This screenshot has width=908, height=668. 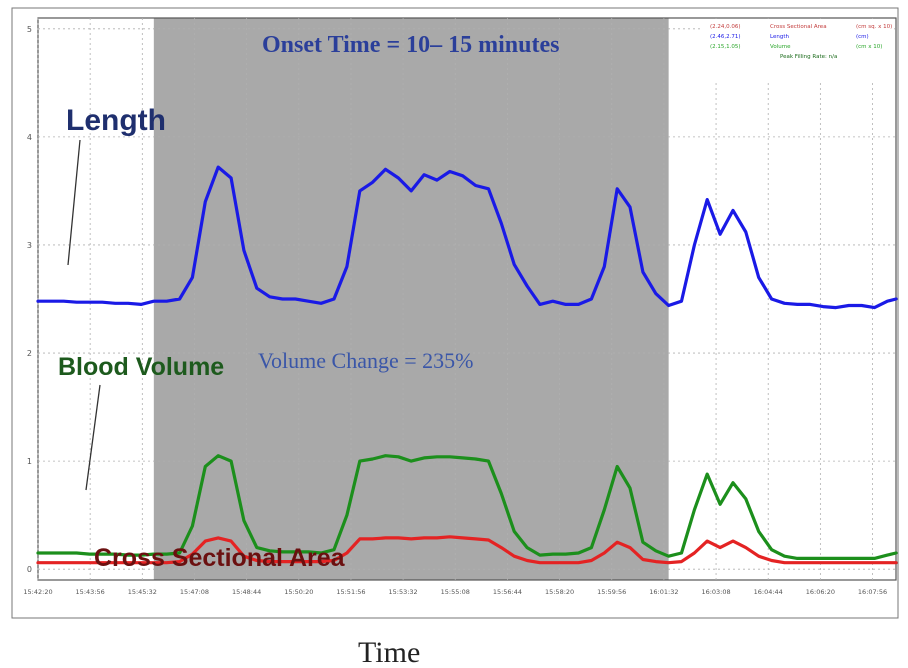 I want to click on legend-name: Length, so click(x=779, y=37).